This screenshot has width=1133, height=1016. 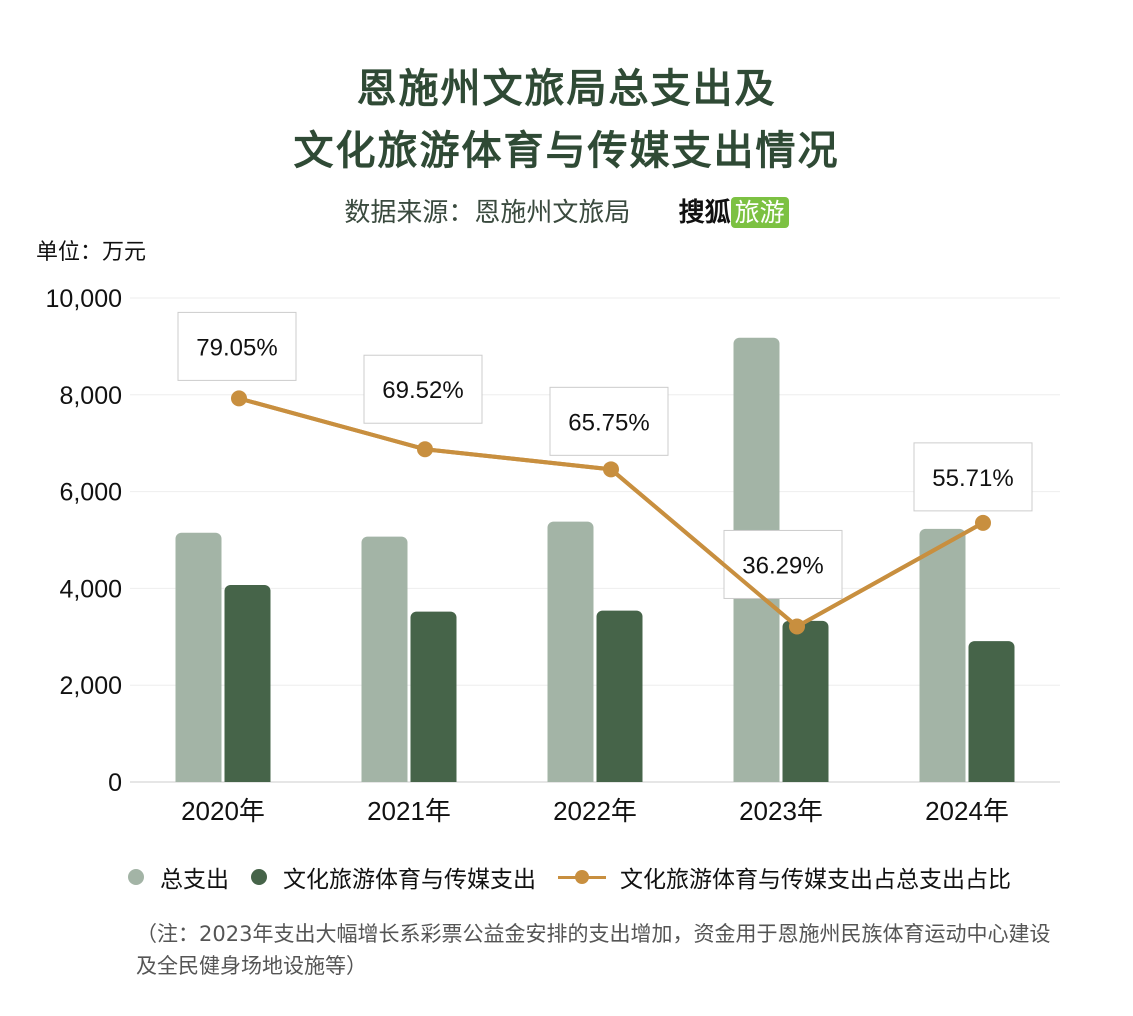 What do you see at coordinates (595, 811) in the screenshot?
I see `x-tick-label: 2022年` at bounding box center [595, 811].